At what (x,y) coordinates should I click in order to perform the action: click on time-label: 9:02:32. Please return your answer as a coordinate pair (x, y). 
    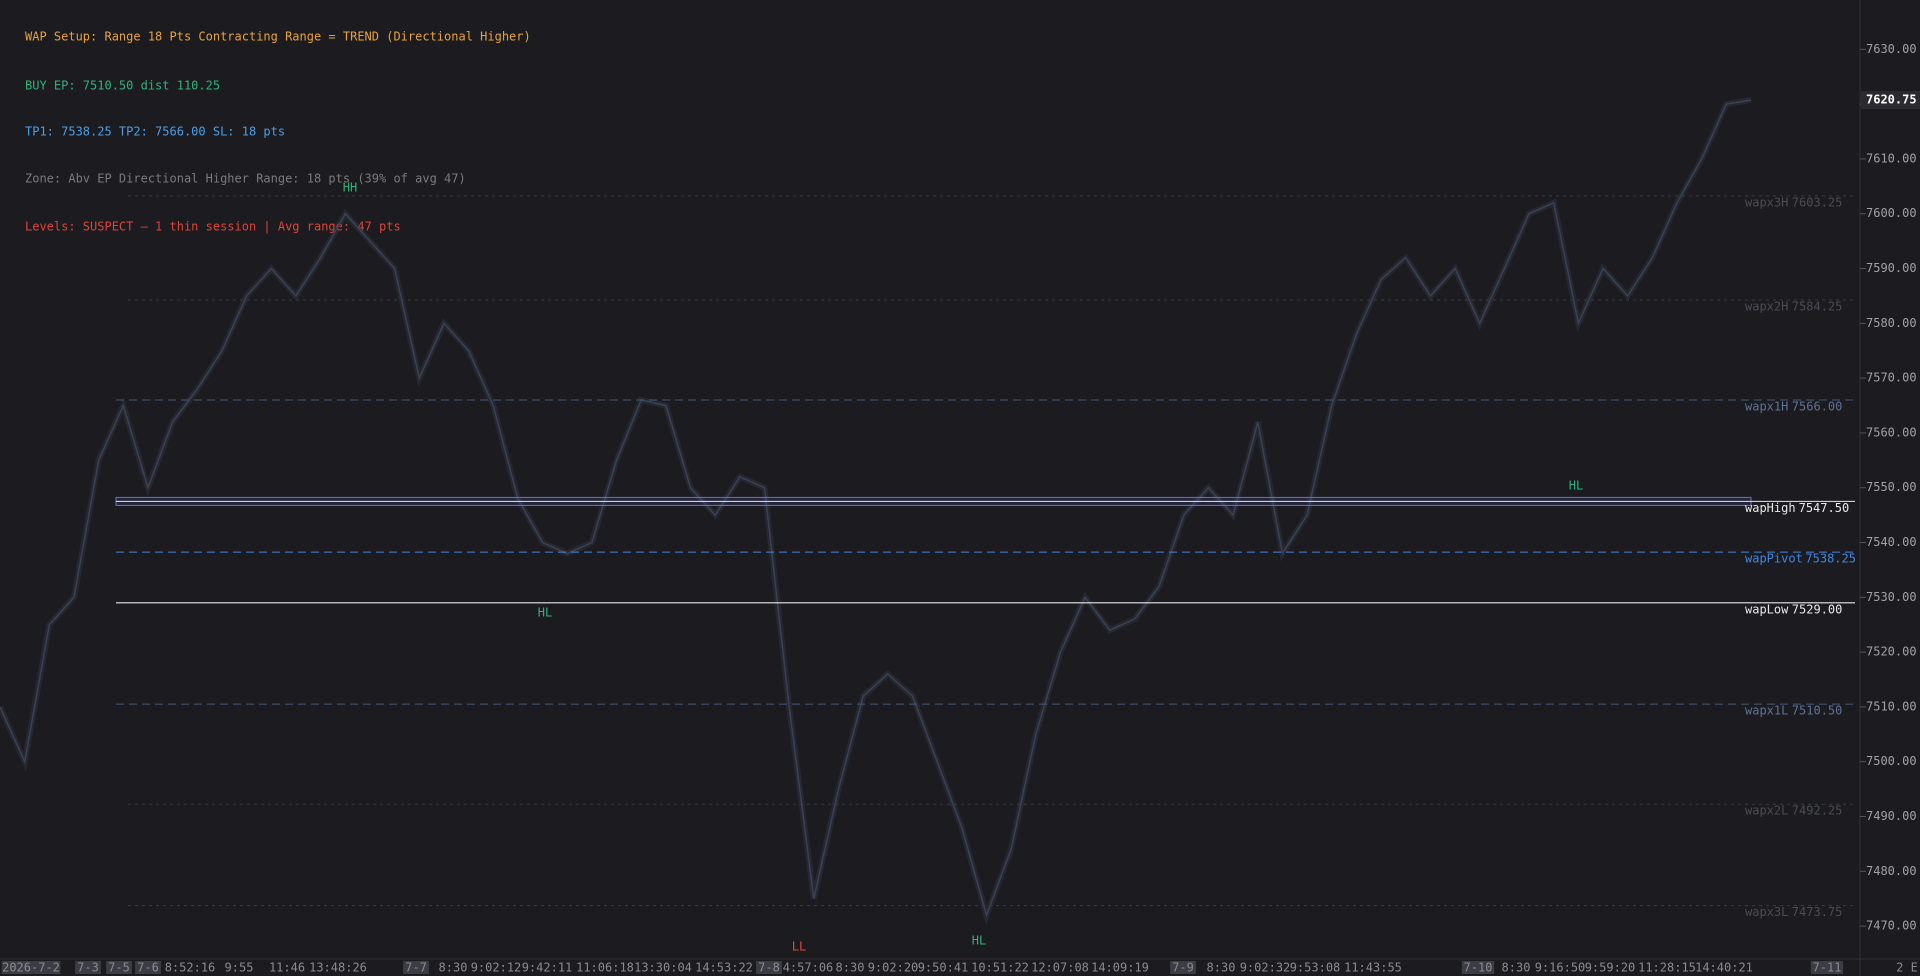
    Looking at the image, I should click on (1265, 968).